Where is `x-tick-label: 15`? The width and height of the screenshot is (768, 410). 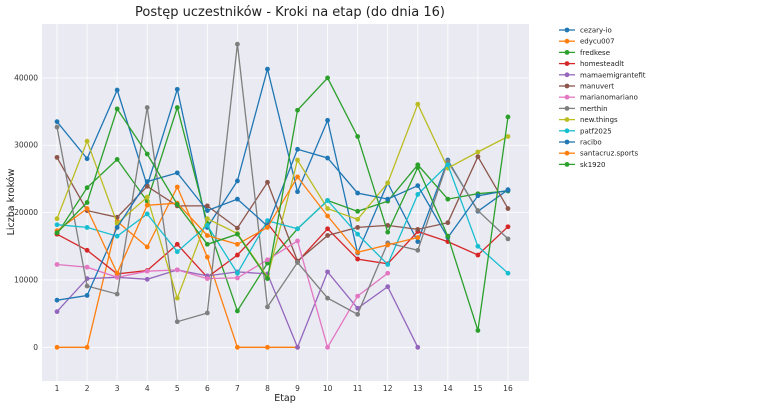 x-tick-label: 15 is located at coordinates (478, 388).